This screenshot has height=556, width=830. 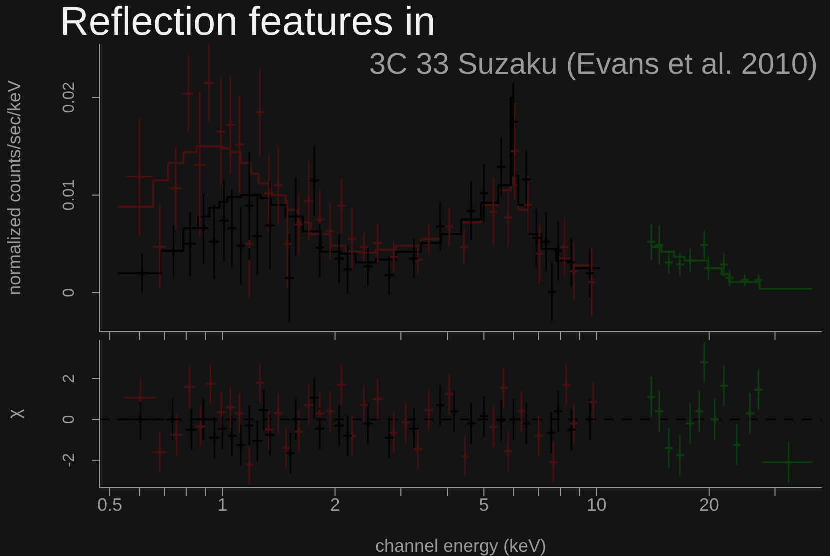 What do you see at coordinates (593, 65) in the screenshot?
I see `annotation: 3C 33 Suzaku (Evans et al. 2010)` at bounding box center [593, 65].